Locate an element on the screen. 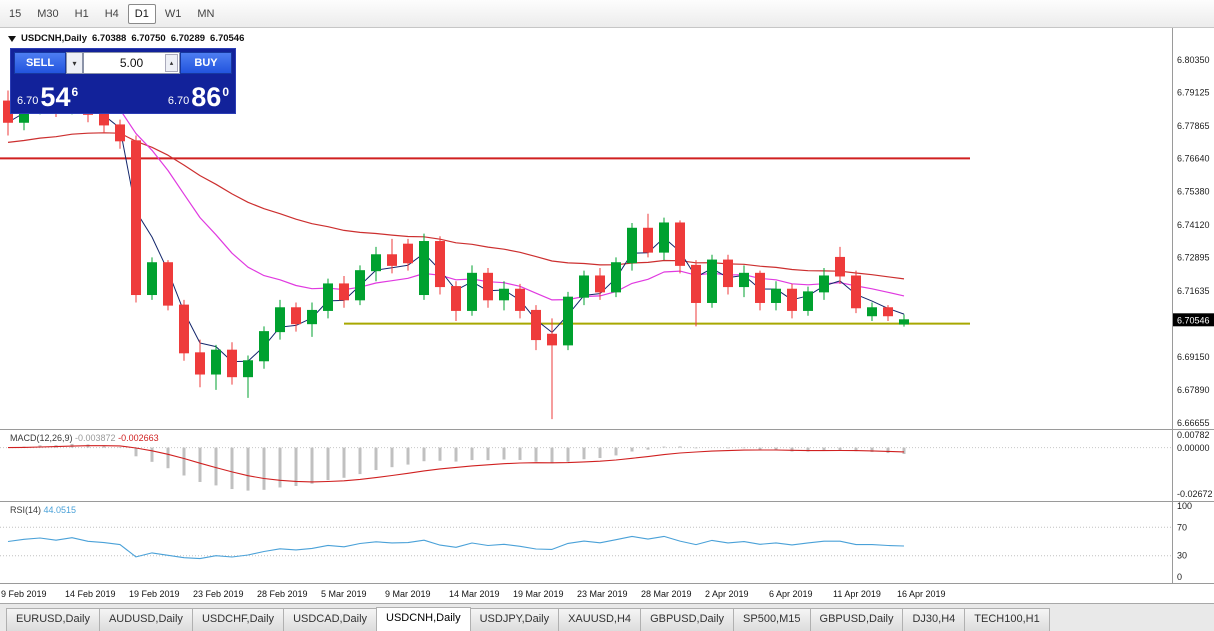 This screenshot has width=1214, height=631. volume-increase-button: ▴ is located at coordinates (171, 63).